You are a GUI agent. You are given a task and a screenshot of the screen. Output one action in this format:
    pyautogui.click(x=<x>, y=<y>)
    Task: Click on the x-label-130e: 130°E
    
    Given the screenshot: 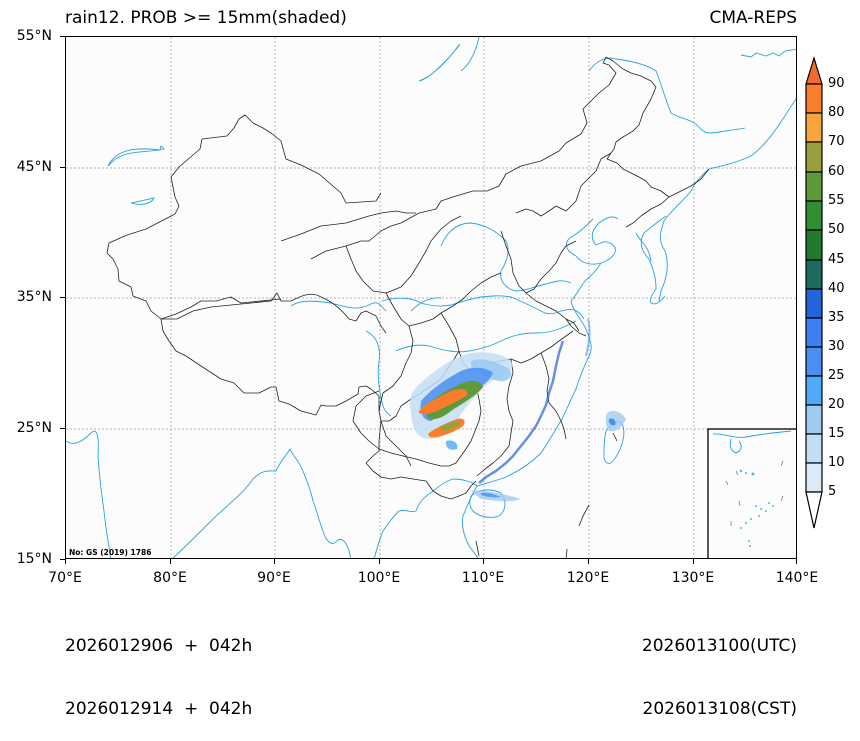 What is the action you would take?
    pyautogui.click(x=693, y=578)
    